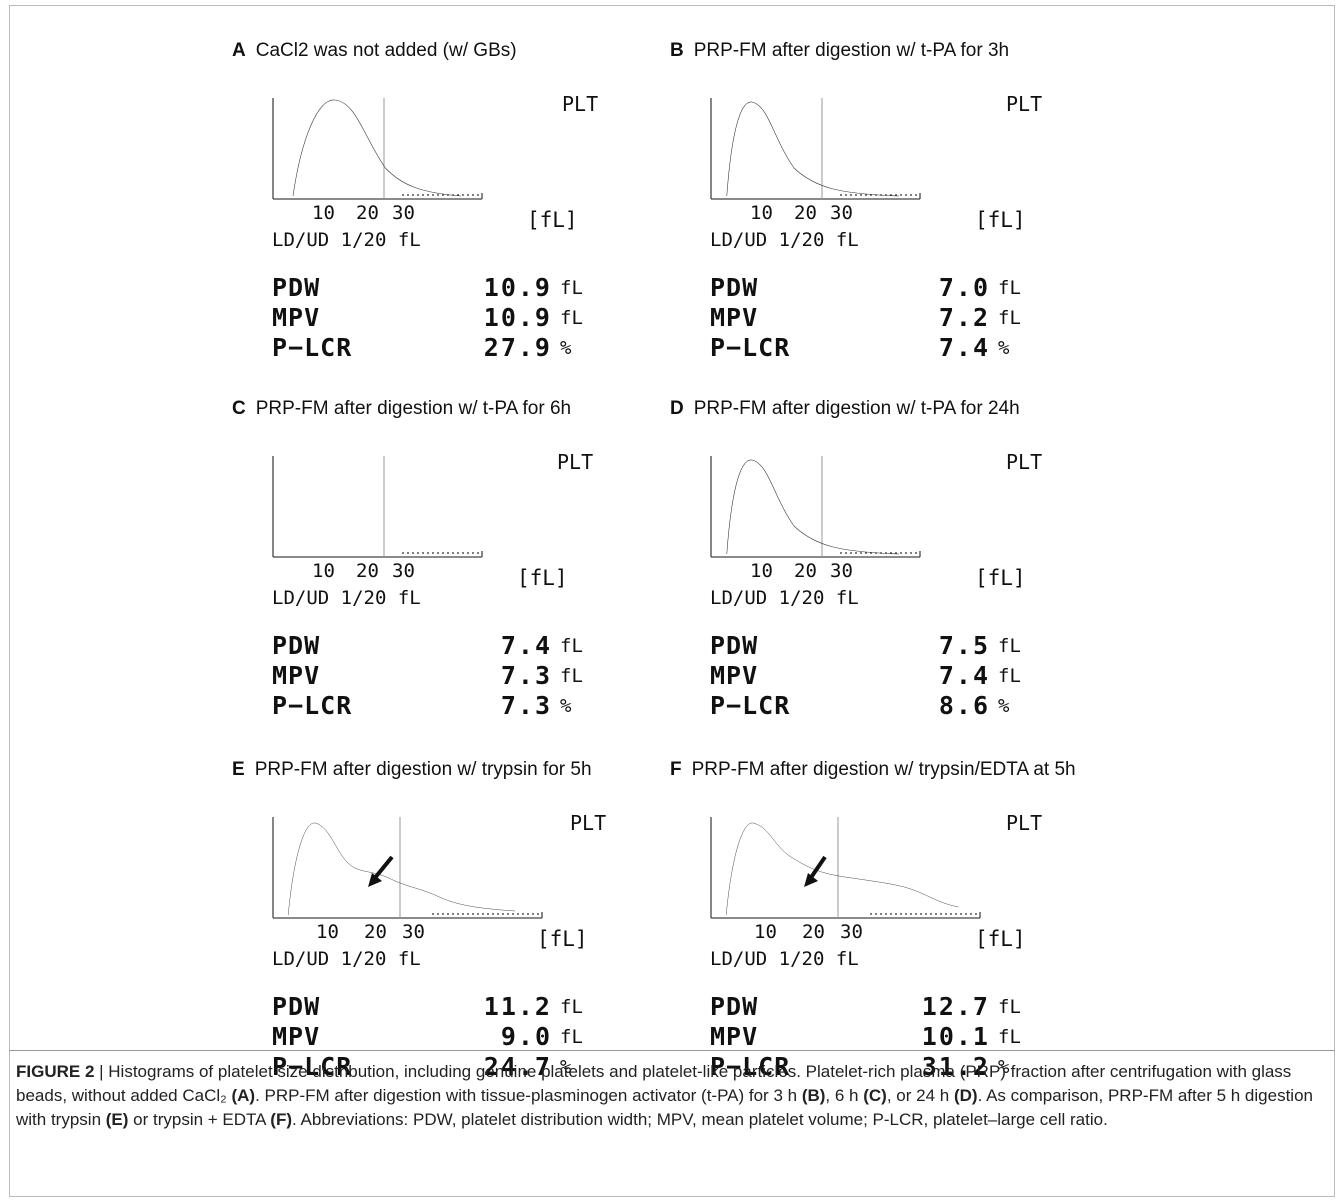 The height and width of the screenshot is (1203, 1344). What do you see at coordinates (452, 1067) in the screenshot?
I see `parameter-row: P−LCR 24.7 %` at bounding box center [452, 1067].